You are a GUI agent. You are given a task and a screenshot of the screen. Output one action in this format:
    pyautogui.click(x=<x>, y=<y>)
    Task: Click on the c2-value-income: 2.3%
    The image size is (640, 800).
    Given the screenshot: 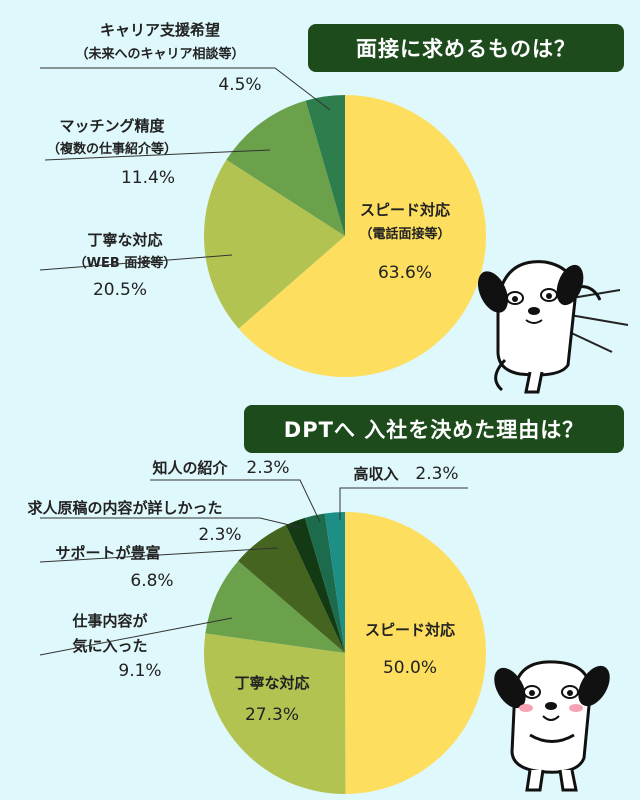 What is the action you would take?
    pyautogui.click(x=436, y=474)
    